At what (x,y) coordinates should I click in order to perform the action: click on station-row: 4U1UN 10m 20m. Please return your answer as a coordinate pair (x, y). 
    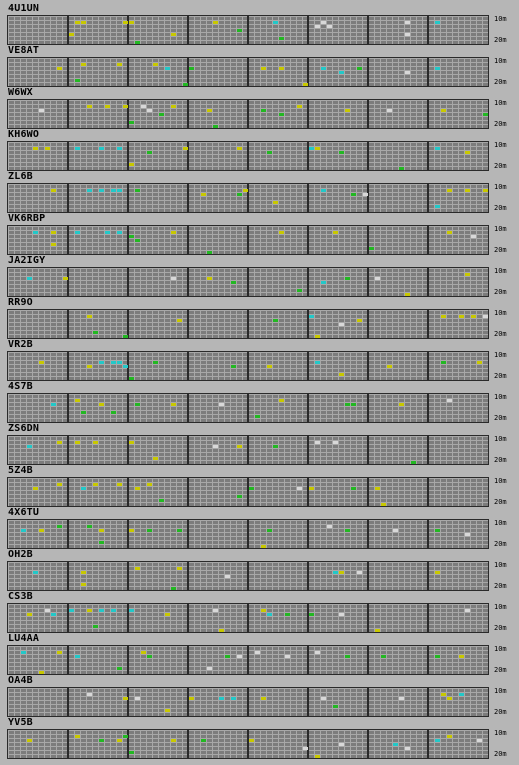
    Looking at the image, I should click on (259, 22).